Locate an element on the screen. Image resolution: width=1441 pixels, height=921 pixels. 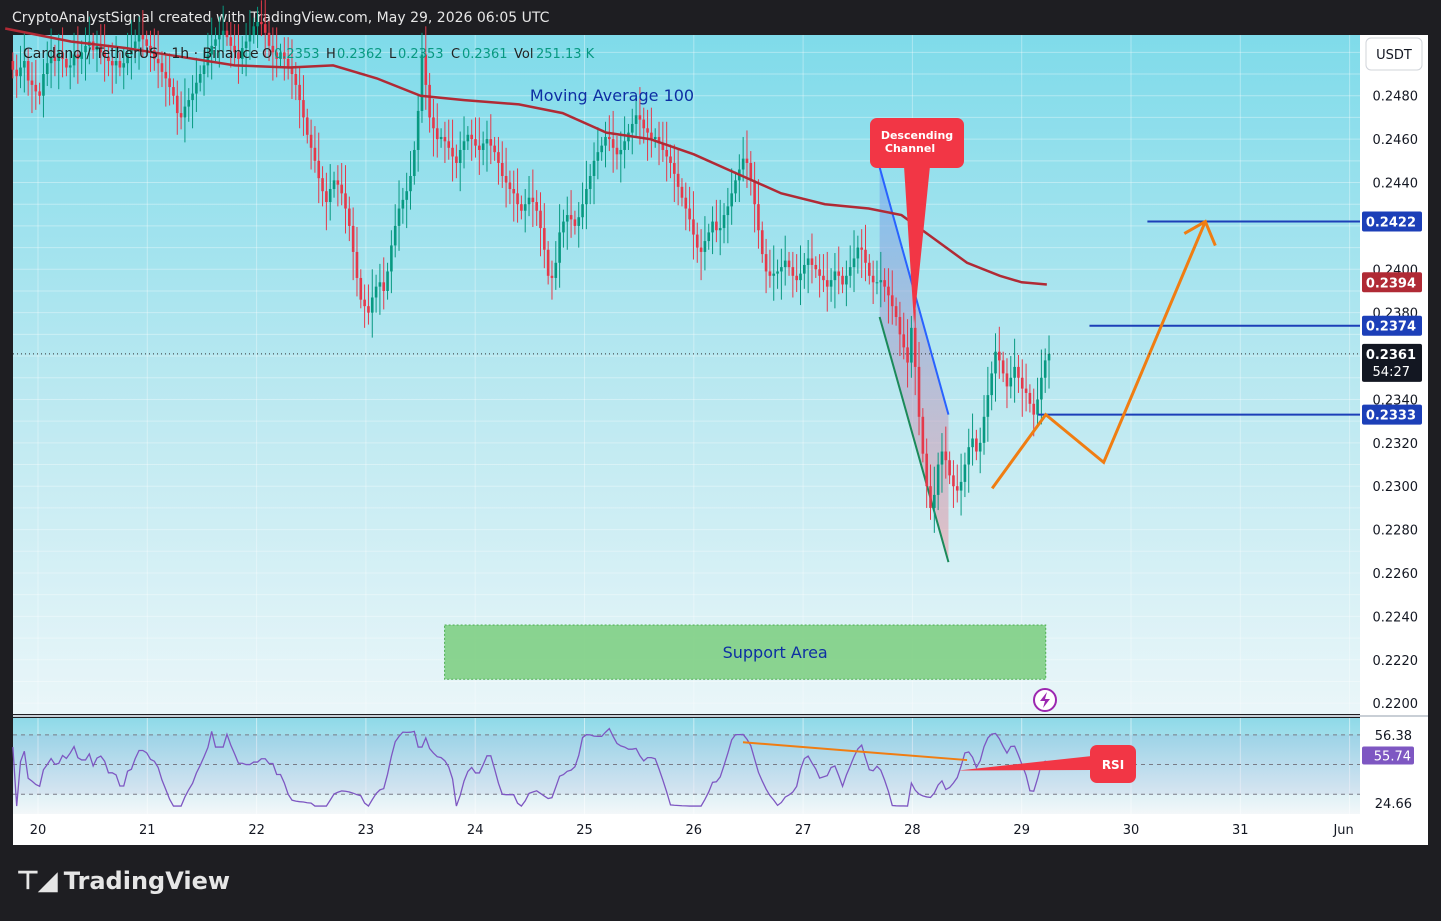
time-tick-label: 22 is located at coordinates (256, 830).